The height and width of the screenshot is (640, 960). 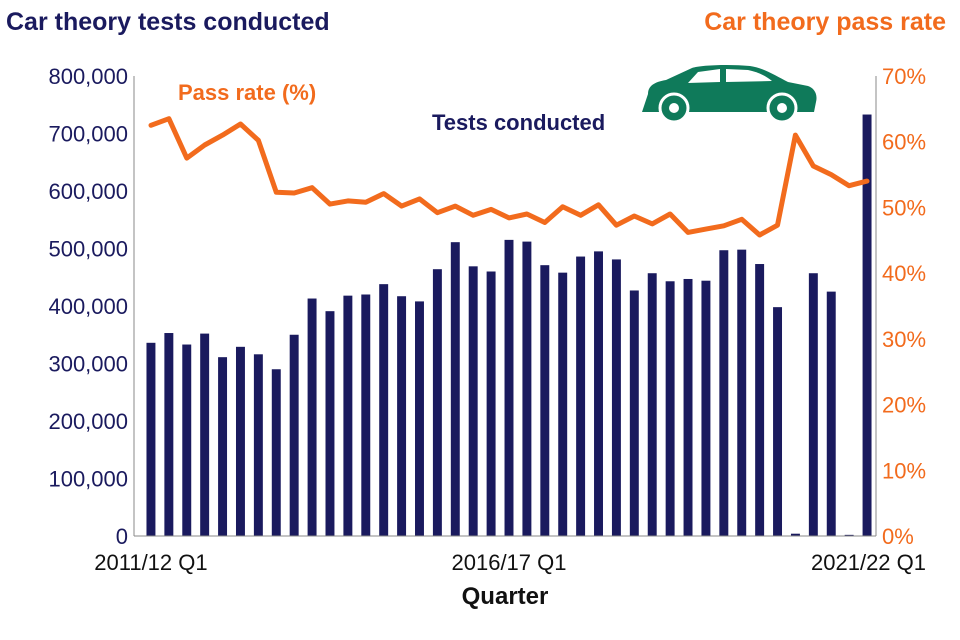 What do you see at coordinates (904, 273) in the screenshot?
I see `right-tick-label: 40%` at bounding box center [904, 273].